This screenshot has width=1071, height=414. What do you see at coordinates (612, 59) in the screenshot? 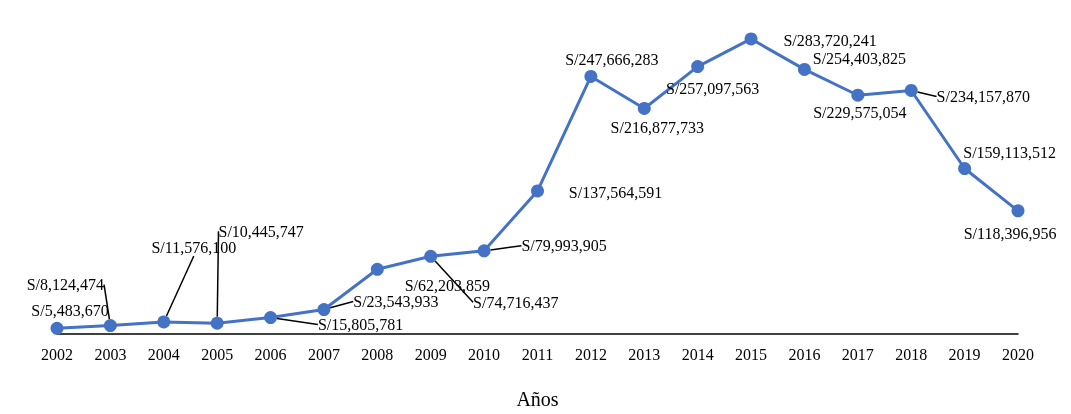
I see `data-label: S/247,666,283` at bounding box center [612, 59].